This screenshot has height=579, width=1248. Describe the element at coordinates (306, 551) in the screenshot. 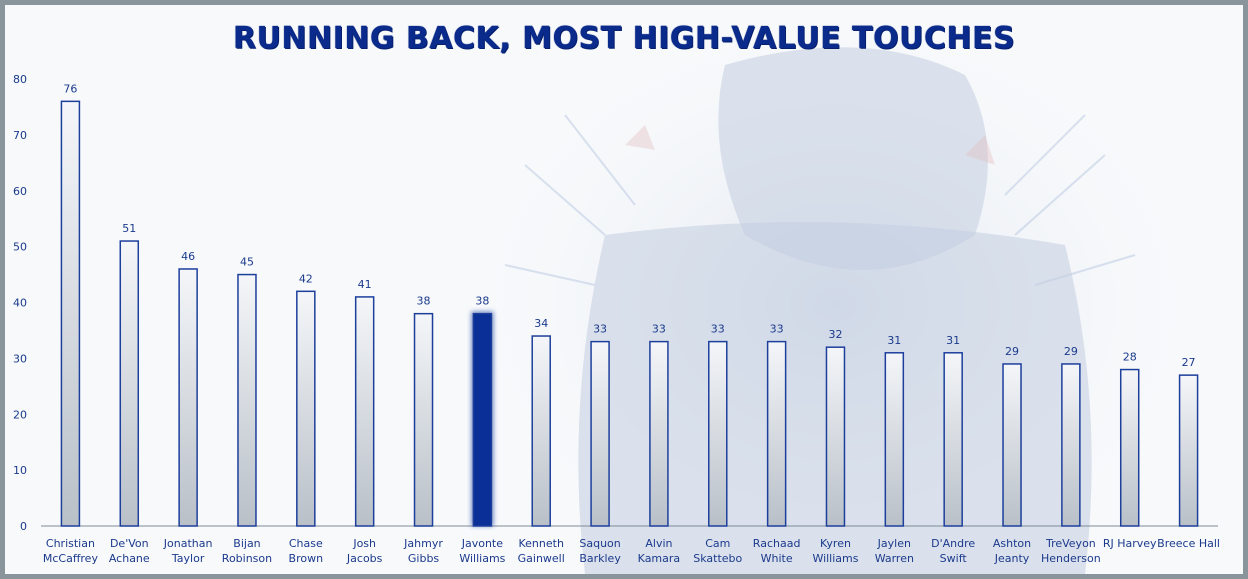

I see `x-tick-label: Chase Brown` at that location.